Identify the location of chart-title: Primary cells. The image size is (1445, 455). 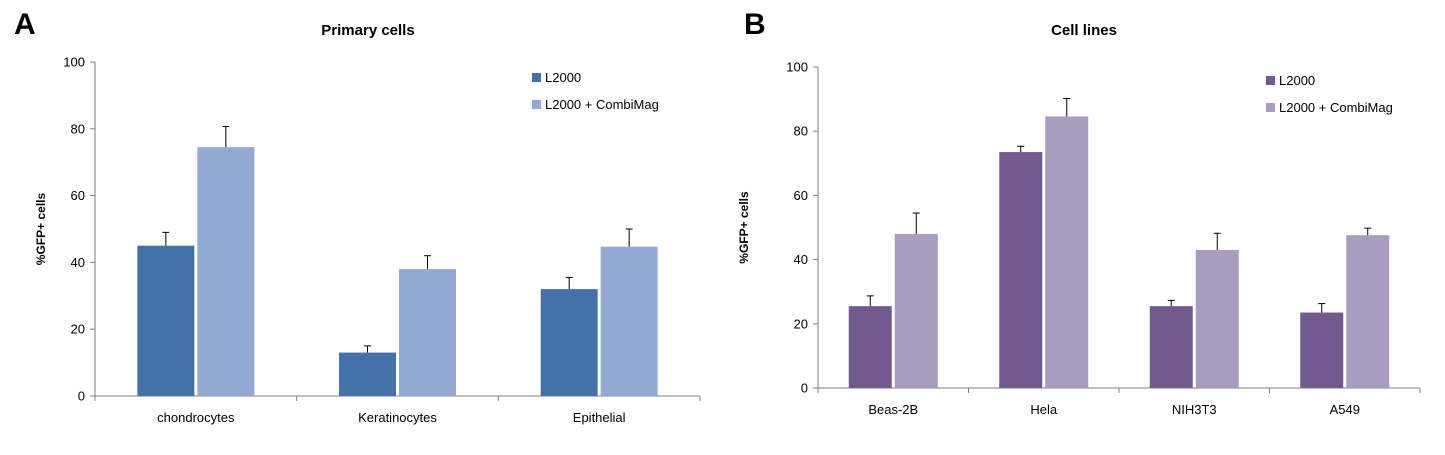
(367, 30).